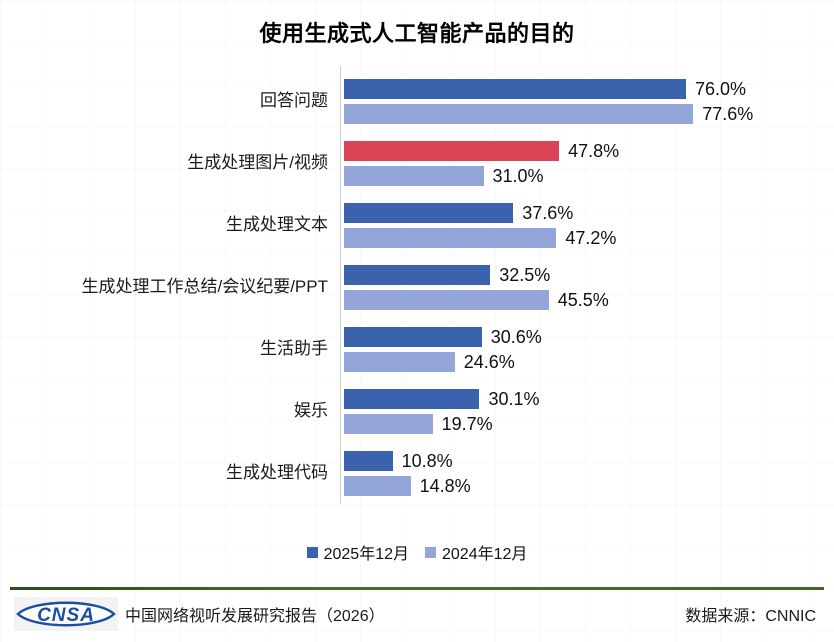 The image size is (834, 642). I want to click on value-label-2025: 30.1%, so click(514, 398).